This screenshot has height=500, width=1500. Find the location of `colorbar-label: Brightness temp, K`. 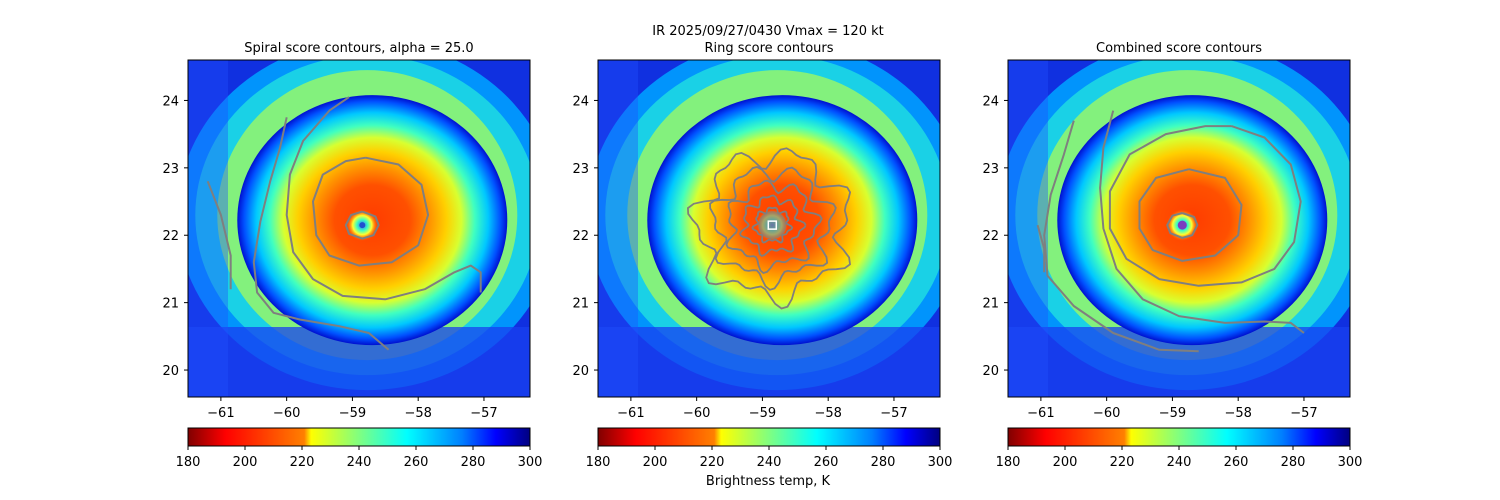

colorbar-label: Brightness temp, K is located at coordinates (768, 481).